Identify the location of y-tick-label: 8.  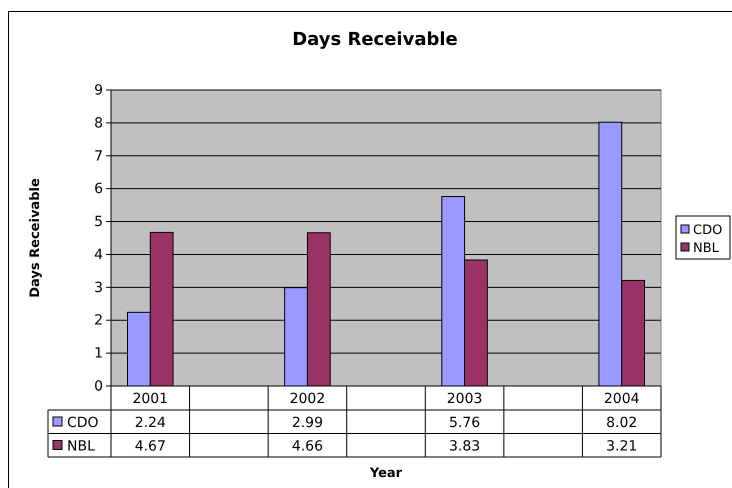
(98, 123).